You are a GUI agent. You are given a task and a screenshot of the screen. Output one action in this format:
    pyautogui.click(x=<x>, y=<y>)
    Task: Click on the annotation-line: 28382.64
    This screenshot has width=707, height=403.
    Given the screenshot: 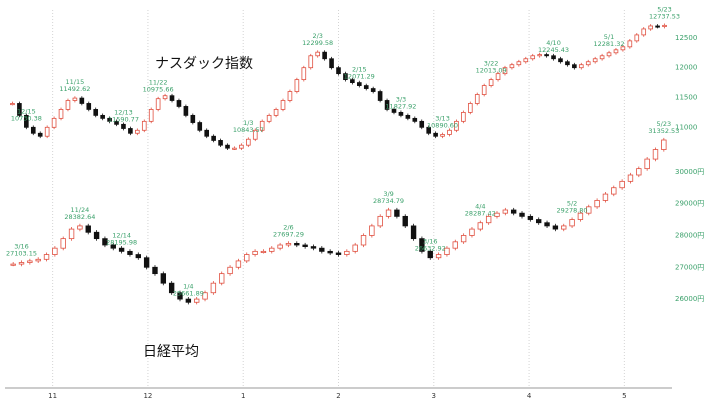 What is the action you would take?
    pyautogui.click(x=79, y=217)
    